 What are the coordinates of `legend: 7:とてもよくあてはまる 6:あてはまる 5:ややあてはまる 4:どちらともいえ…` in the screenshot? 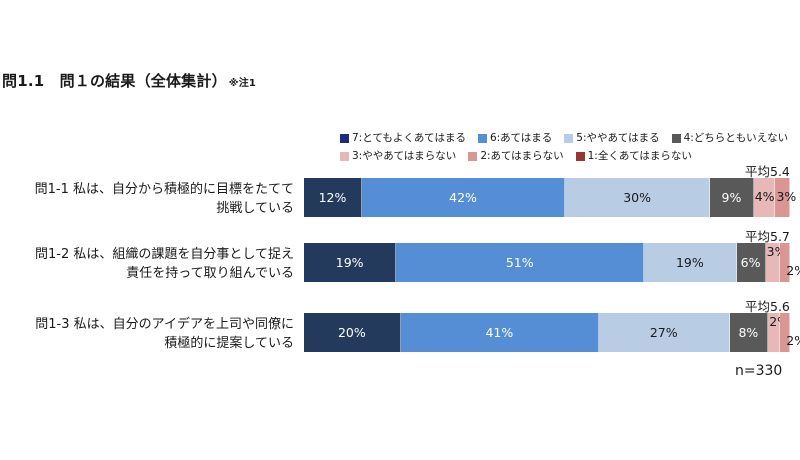 It's located at (570, 147).